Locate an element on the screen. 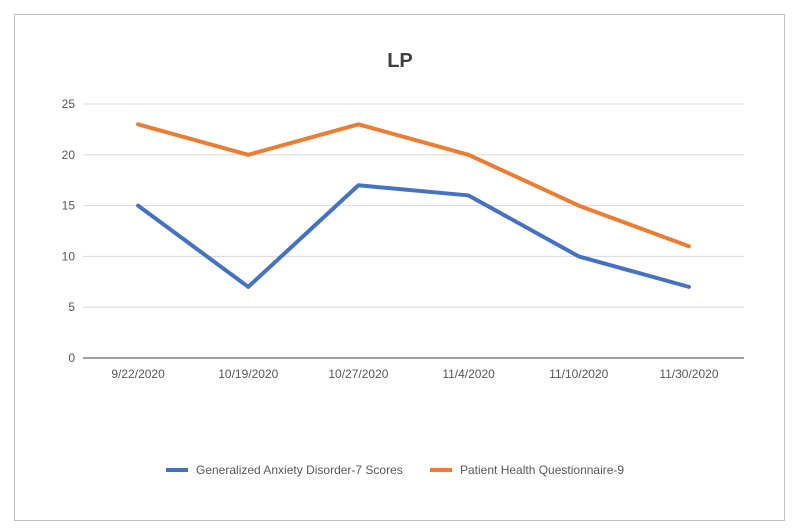 This screenshot has height=532, width=801. legend-label: Patient Health Questionnaire-9 is located at coordinates (542, 470).